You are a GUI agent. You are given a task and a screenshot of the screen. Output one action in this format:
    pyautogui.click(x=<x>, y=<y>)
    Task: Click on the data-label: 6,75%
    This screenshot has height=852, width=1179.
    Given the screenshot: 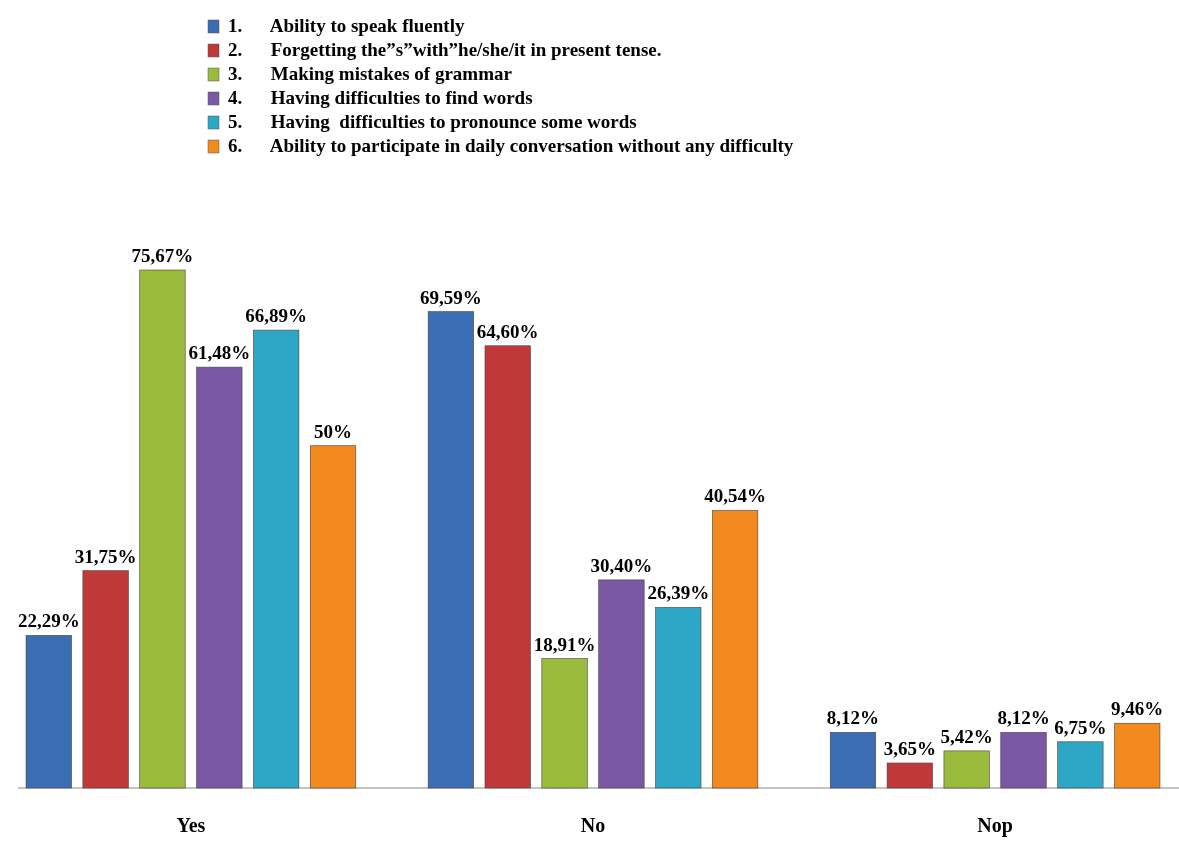 What is the action you would take?
    pyautogui.click(x=1080, y=727)
    